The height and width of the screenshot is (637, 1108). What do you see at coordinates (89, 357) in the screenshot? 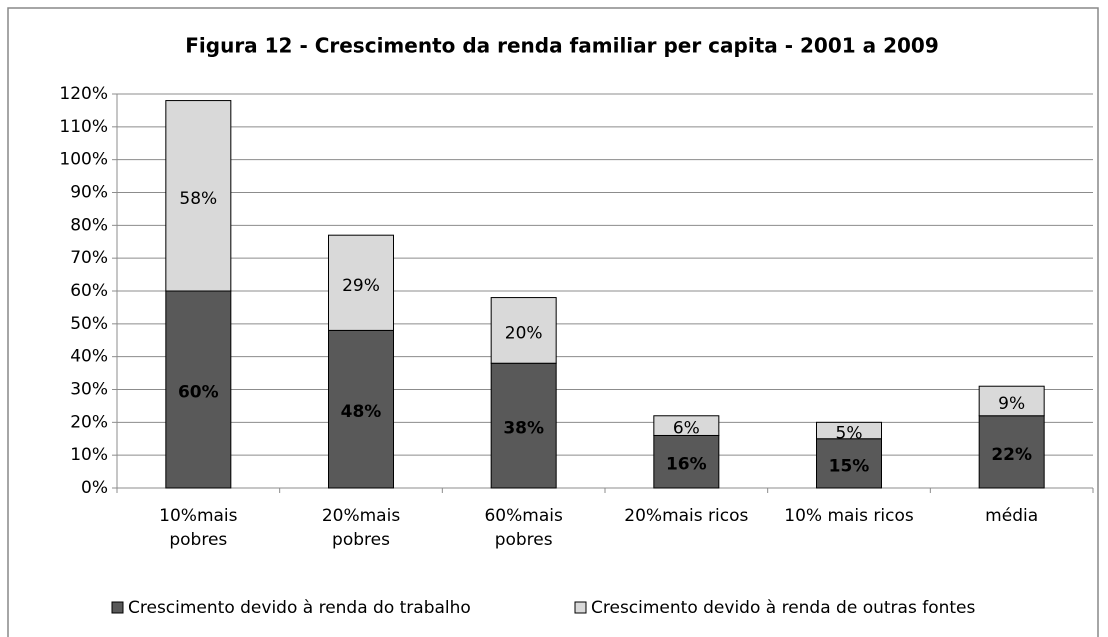
I see `y-tick-label: 40%` at bounding box center [89, 357].